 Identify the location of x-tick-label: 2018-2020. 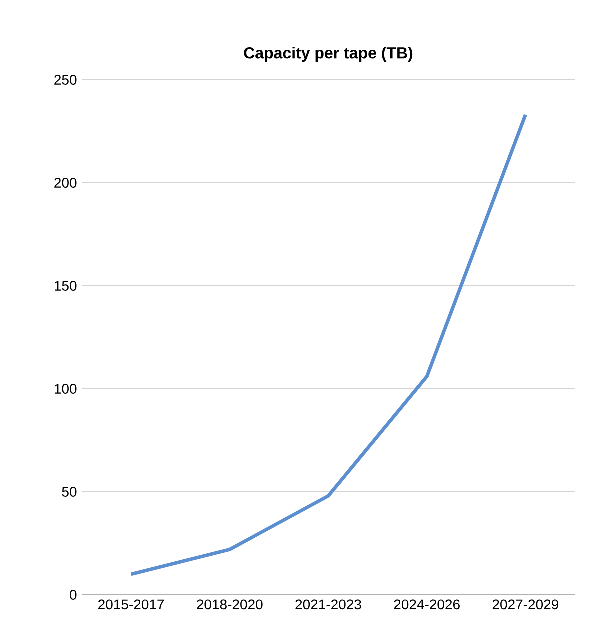
(230, 605).